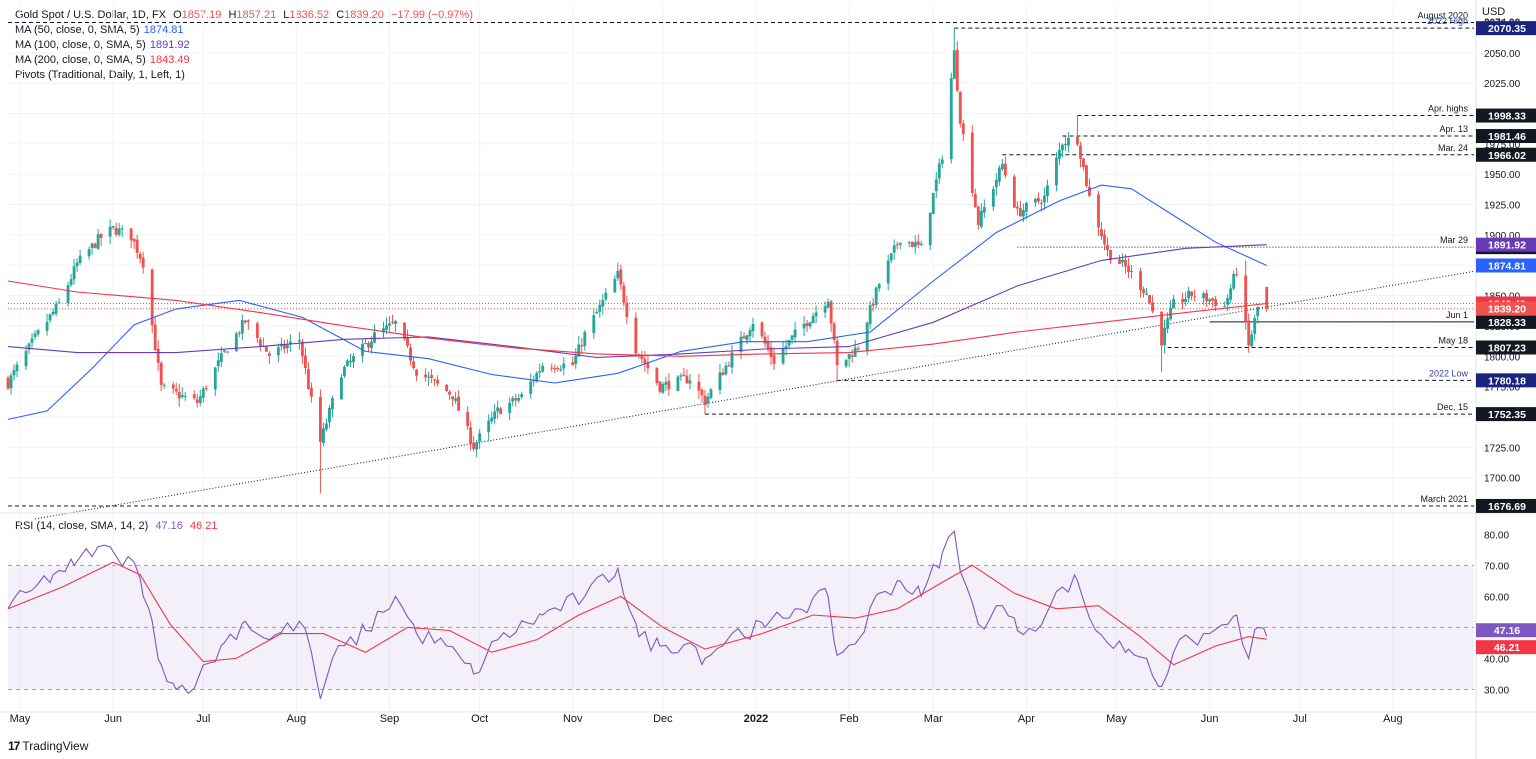  Describe the element at coordinates (306, 15) in the screenshot. I see `ohlc-low: L1836.52` at that location.